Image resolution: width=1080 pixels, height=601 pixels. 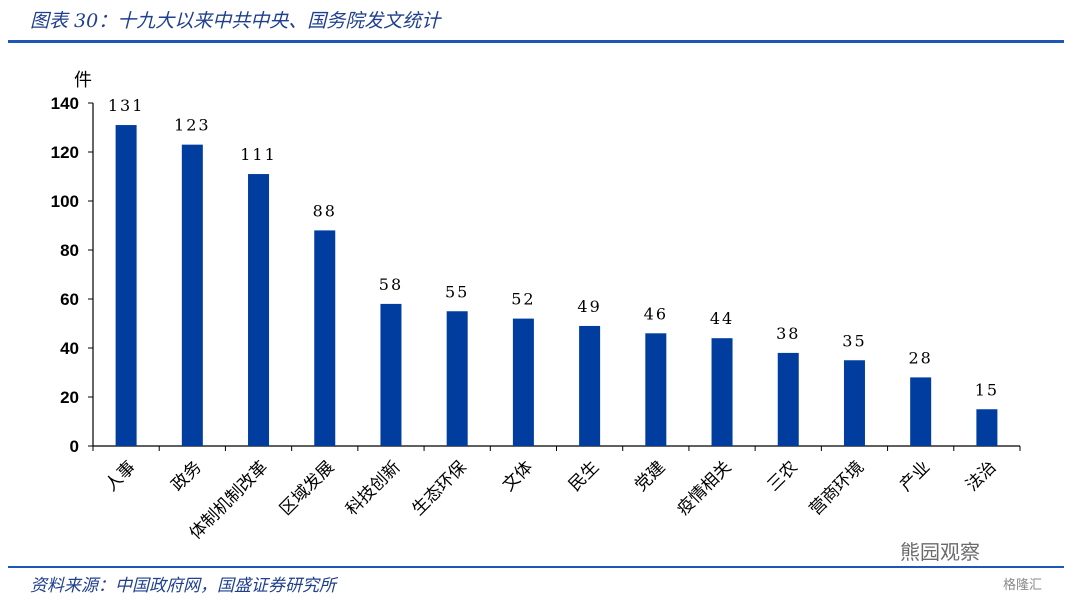 What do you see at coordinates (373, 488) in the screenshot?
I see `x-tick-label: 科技创新` at bounding box center [373, 488].